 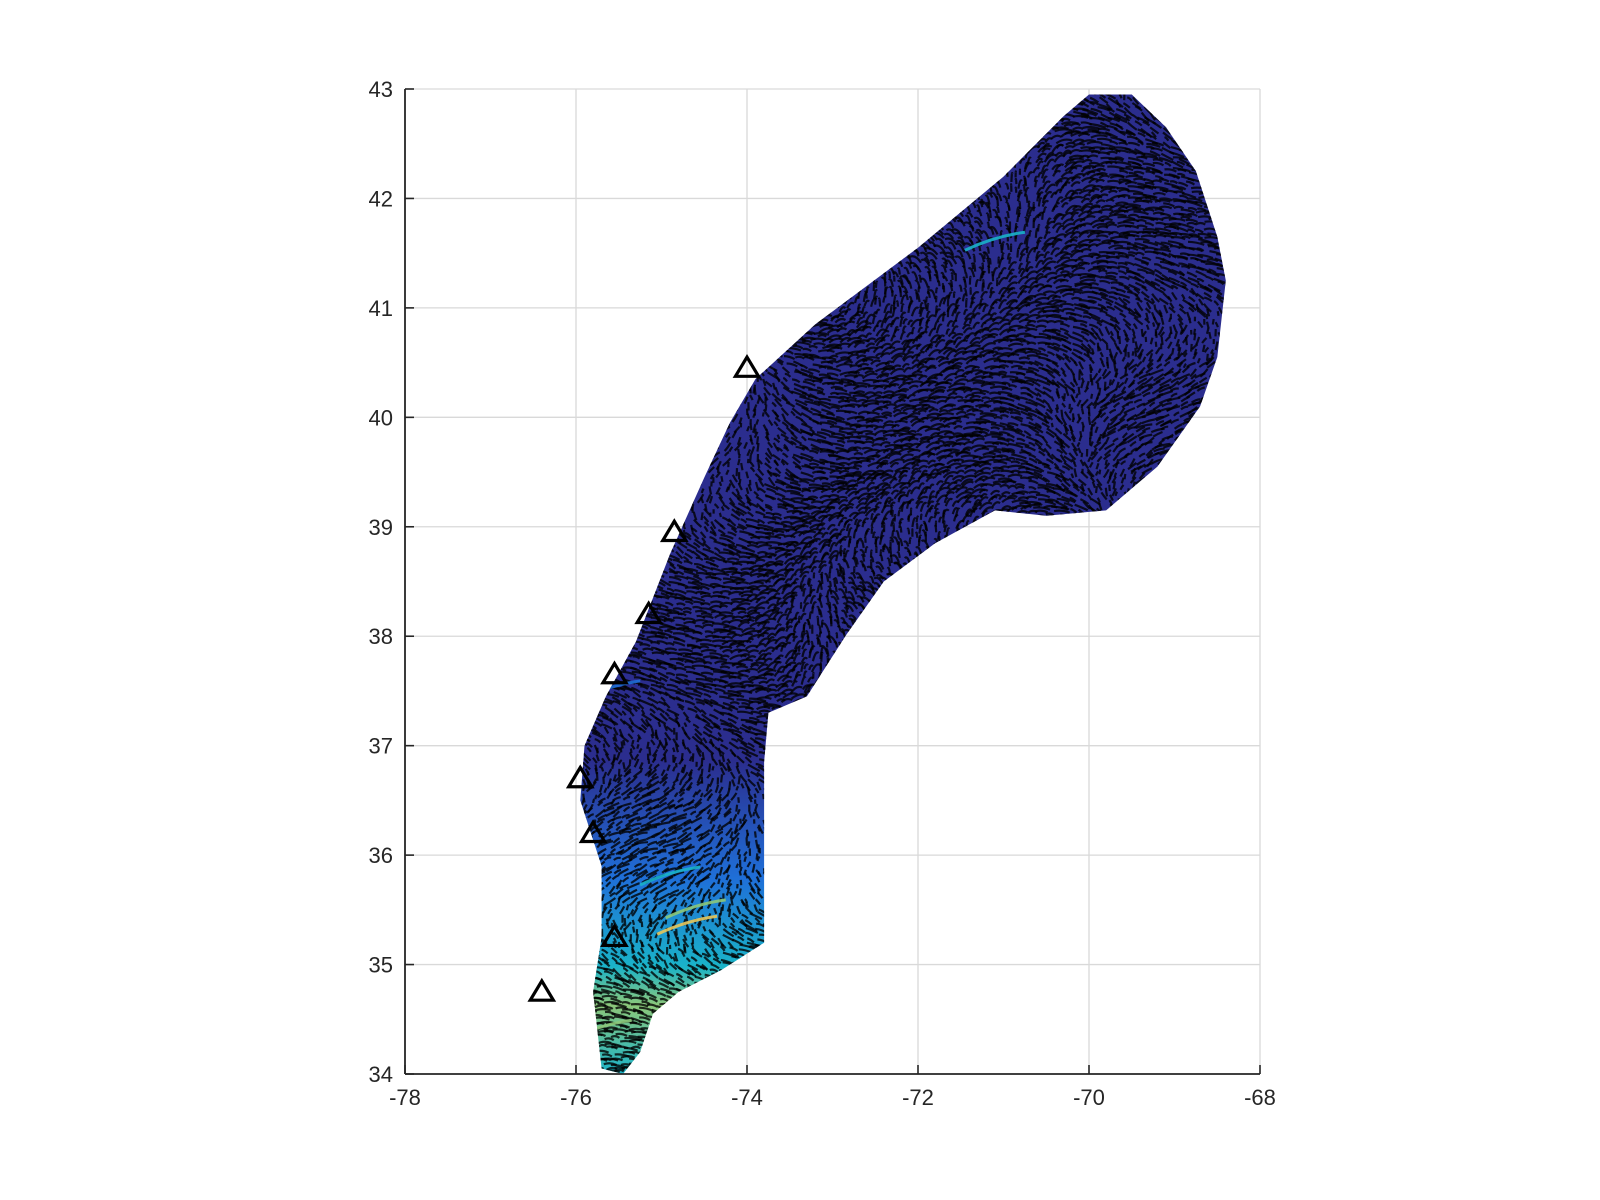 I want to click on vector-1951, so click(x=1020, y=196).